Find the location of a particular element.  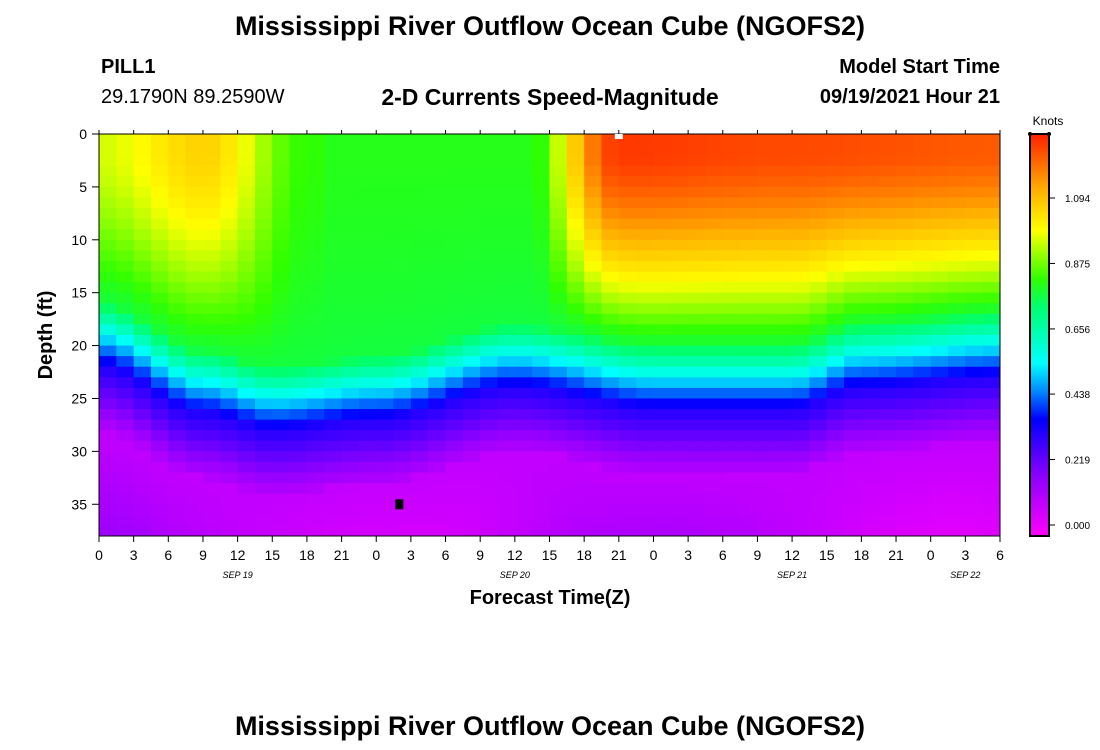

x-tick-label: 0 is located at coordinates (931, 555).